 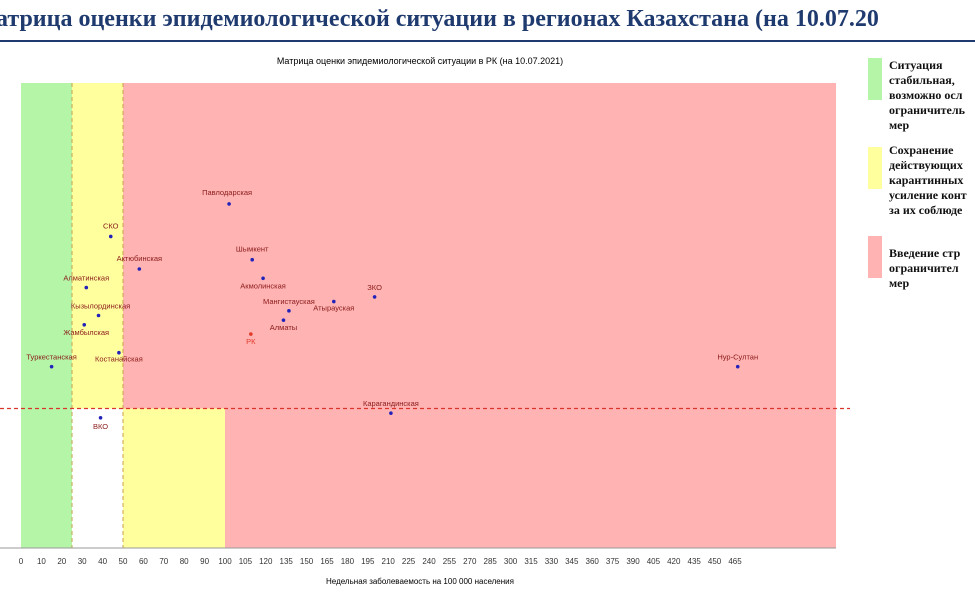 What do you see at coordinates (263, 285) in the screenshot?
I see `data-label: Акмолинская` at bounding box center [263, 285].